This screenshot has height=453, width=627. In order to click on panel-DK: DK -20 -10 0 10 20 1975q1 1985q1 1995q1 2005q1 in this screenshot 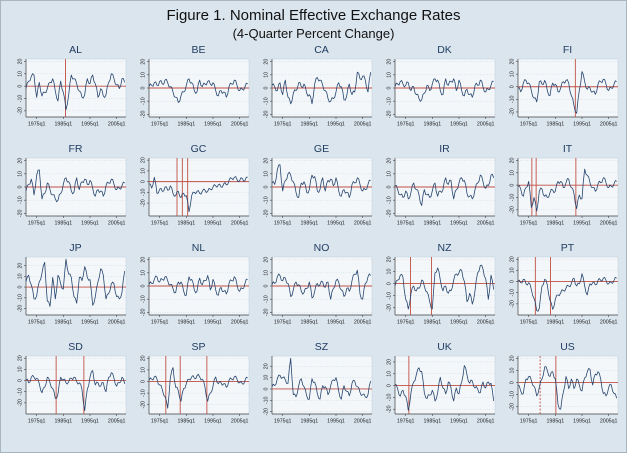, I will do `click(437, 93)`.